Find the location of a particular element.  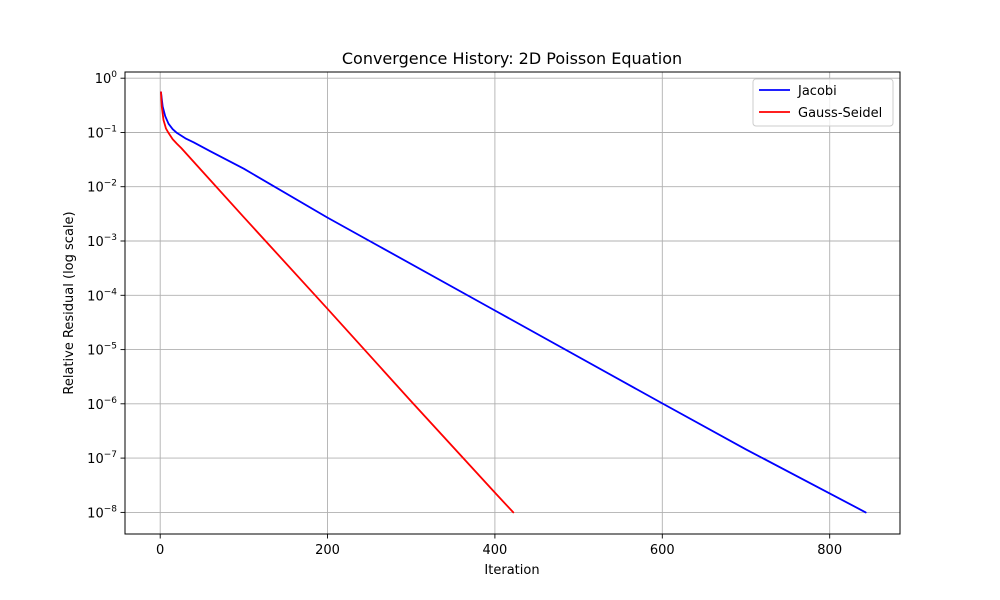

y-tick-label: 10⁻⁶ is located at coordinates (102, 404).